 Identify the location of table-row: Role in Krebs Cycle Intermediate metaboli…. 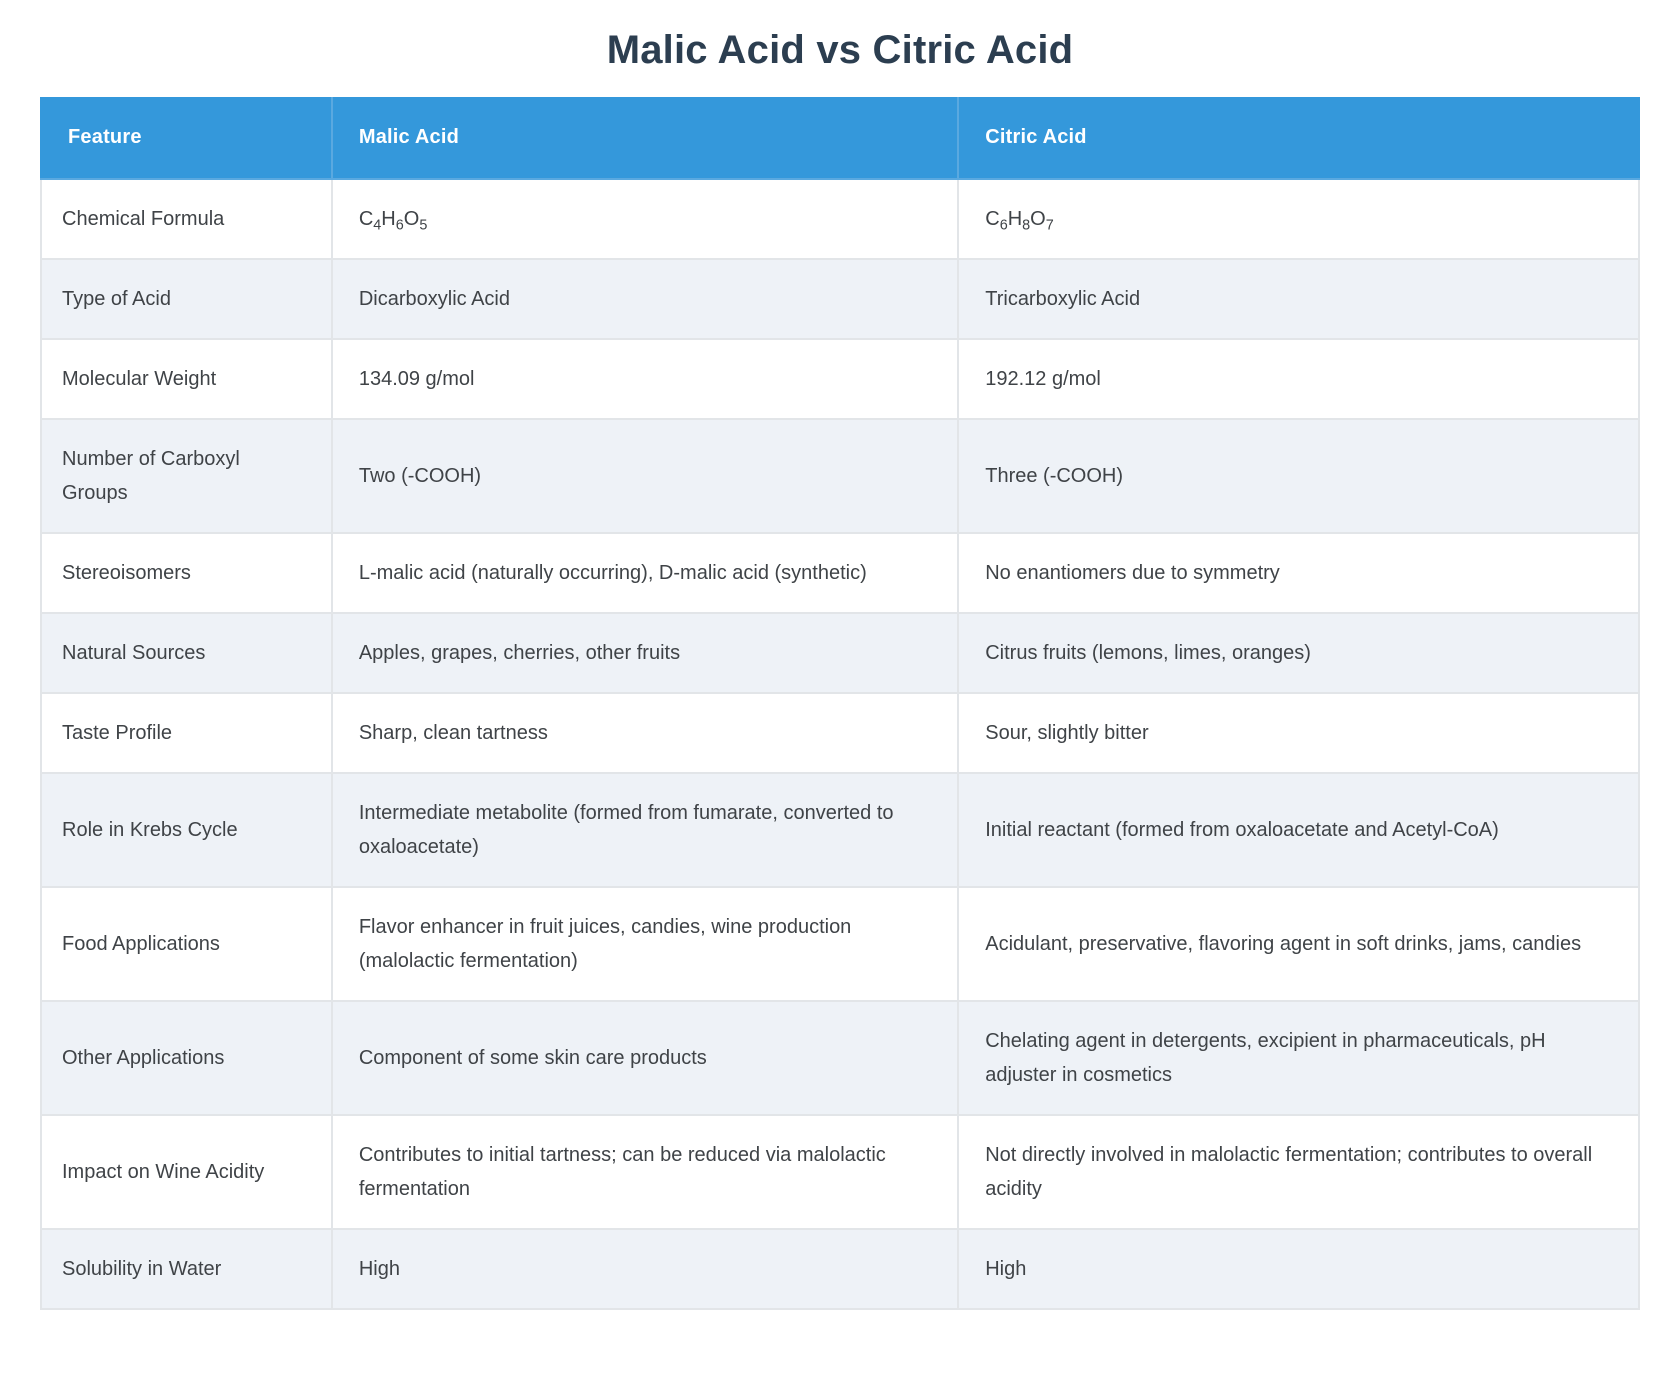
(840, 830).